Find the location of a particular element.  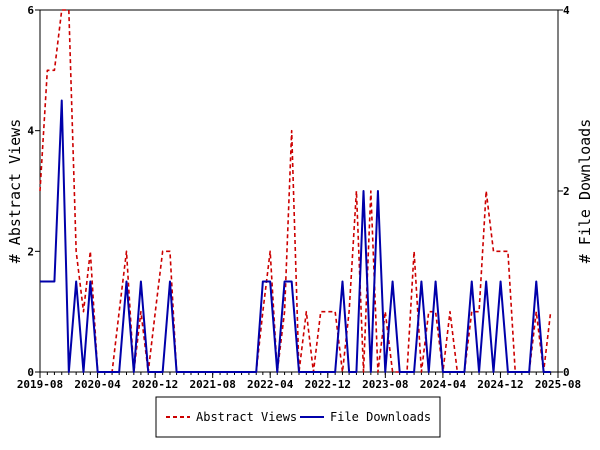

y-axis-right-label: # File Downloads is located at coordinates (585, 191).